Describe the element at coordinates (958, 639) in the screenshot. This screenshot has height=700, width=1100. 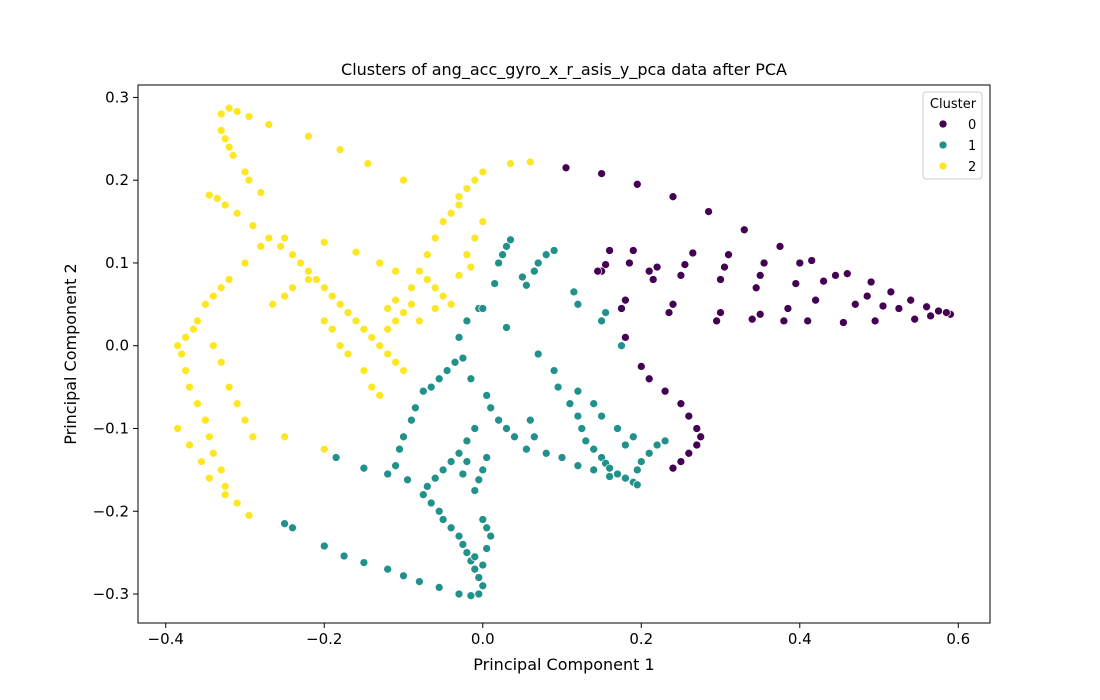
I see `x-tick-label: 0.6` at that location.